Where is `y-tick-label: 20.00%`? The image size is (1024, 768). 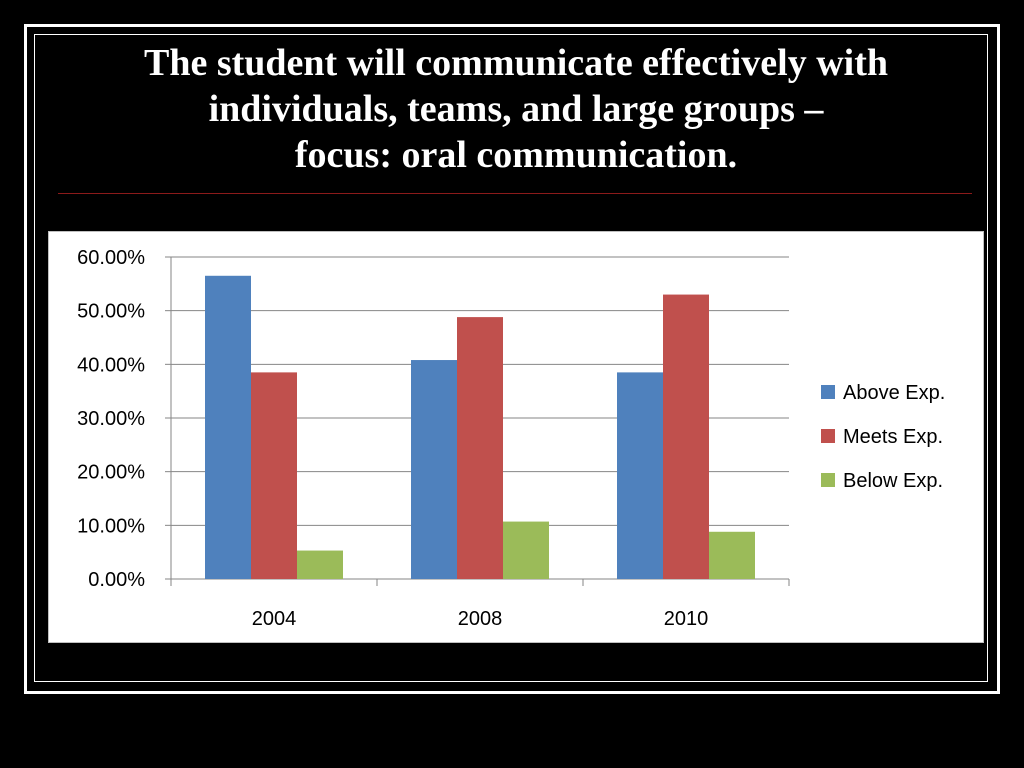 y-tick-label: 20.00% is located at coordinates (111, 473).